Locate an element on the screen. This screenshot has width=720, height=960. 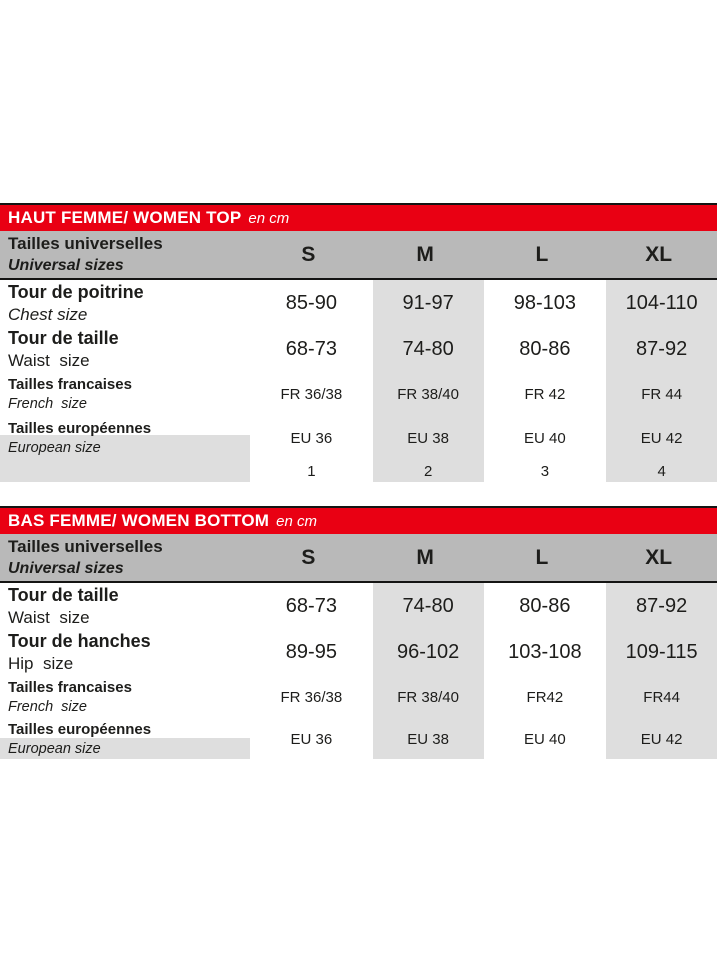
table-title-band: HAUT FEMME/ WOMEN TOP en cm is located at coordinates (358, 217).